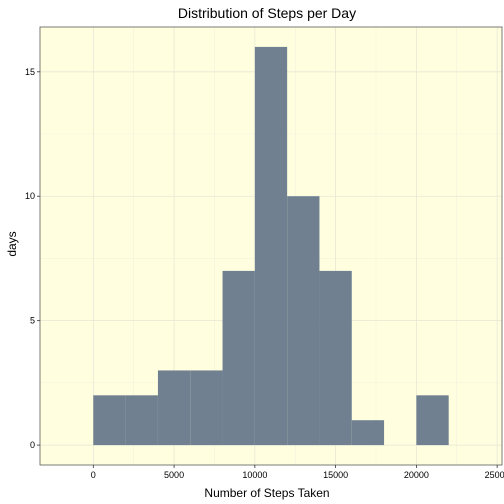 Image resolution: width=504 pixels, height=504 pixels. What do you see at coordinates (32, 321) in the screenshot?
I see `y-tick-label: 5` at bounding box center [32, 321].